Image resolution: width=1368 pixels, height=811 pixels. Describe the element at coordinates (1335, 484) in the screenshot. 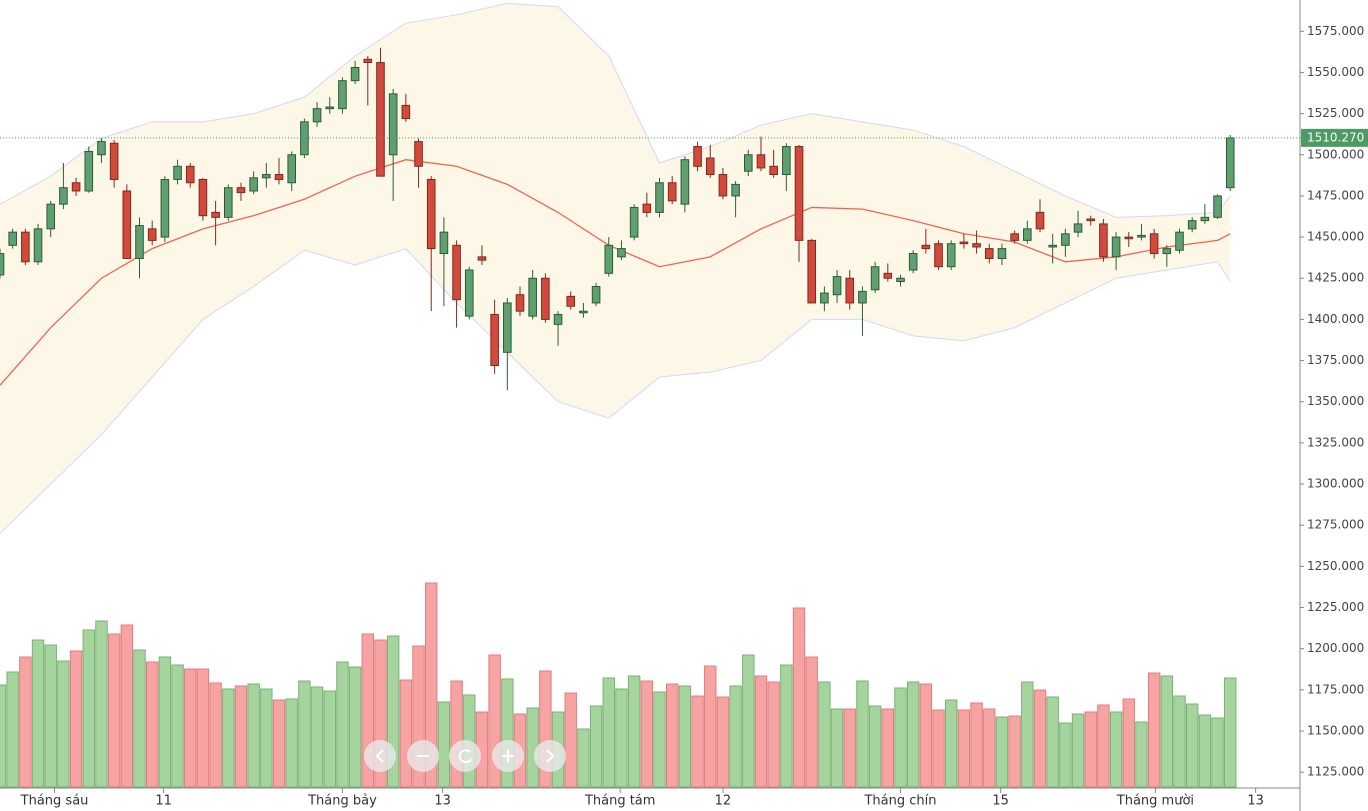

I see `y-tick-label: 1300.000` at that location.